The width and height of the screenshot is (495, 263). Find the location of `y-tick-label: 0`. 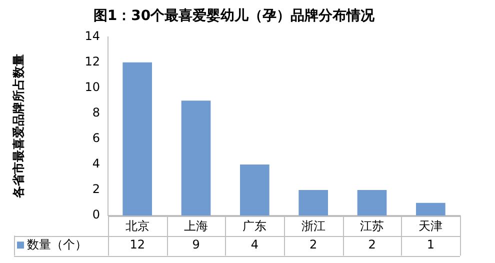

y-tick-label: 0 is located at coordinates (96, 215).